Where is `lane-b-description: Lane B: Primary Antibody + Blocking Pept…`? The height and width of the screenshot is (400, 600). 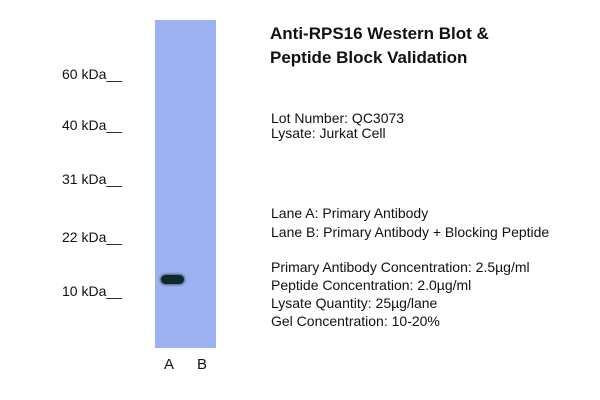
lane-b-description: Lane B: Primary Antibody + Blocking Pept… is located at coordinates (410, 232).